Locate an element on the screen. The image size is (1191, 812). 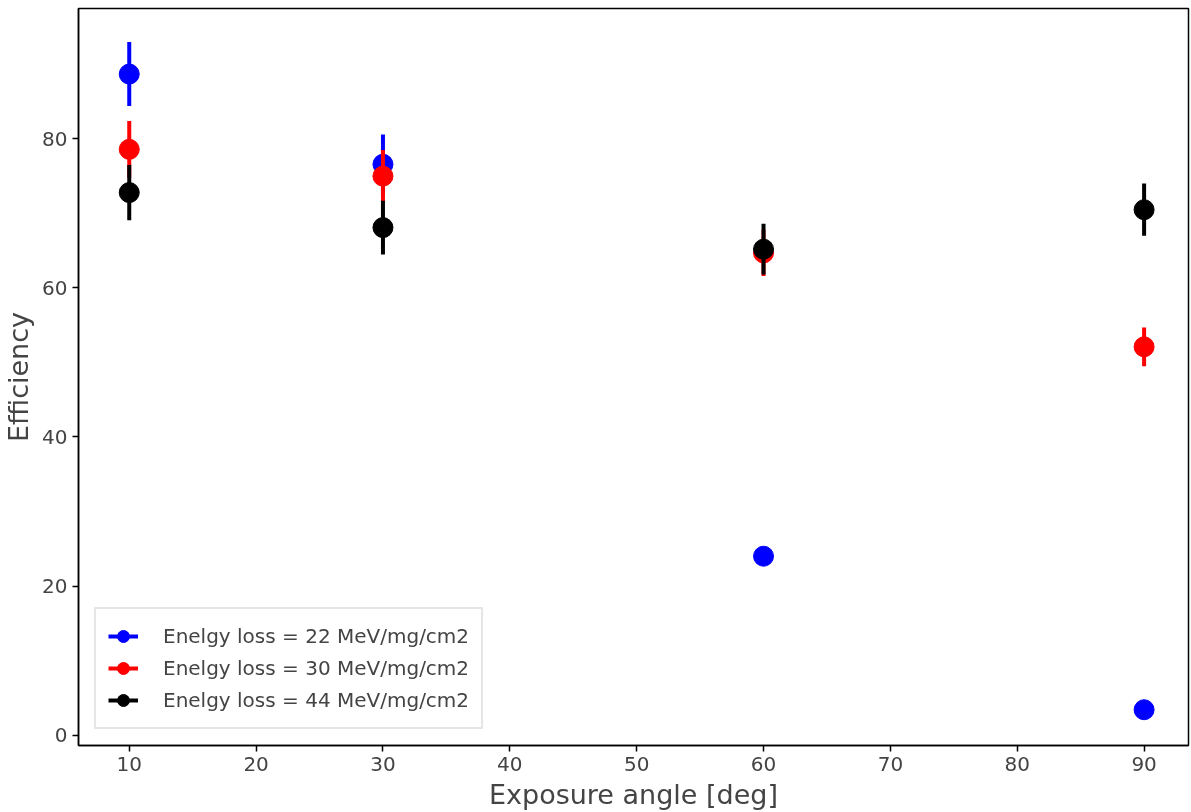
x-tick-label: 10 is located at coordinates (129, 763).